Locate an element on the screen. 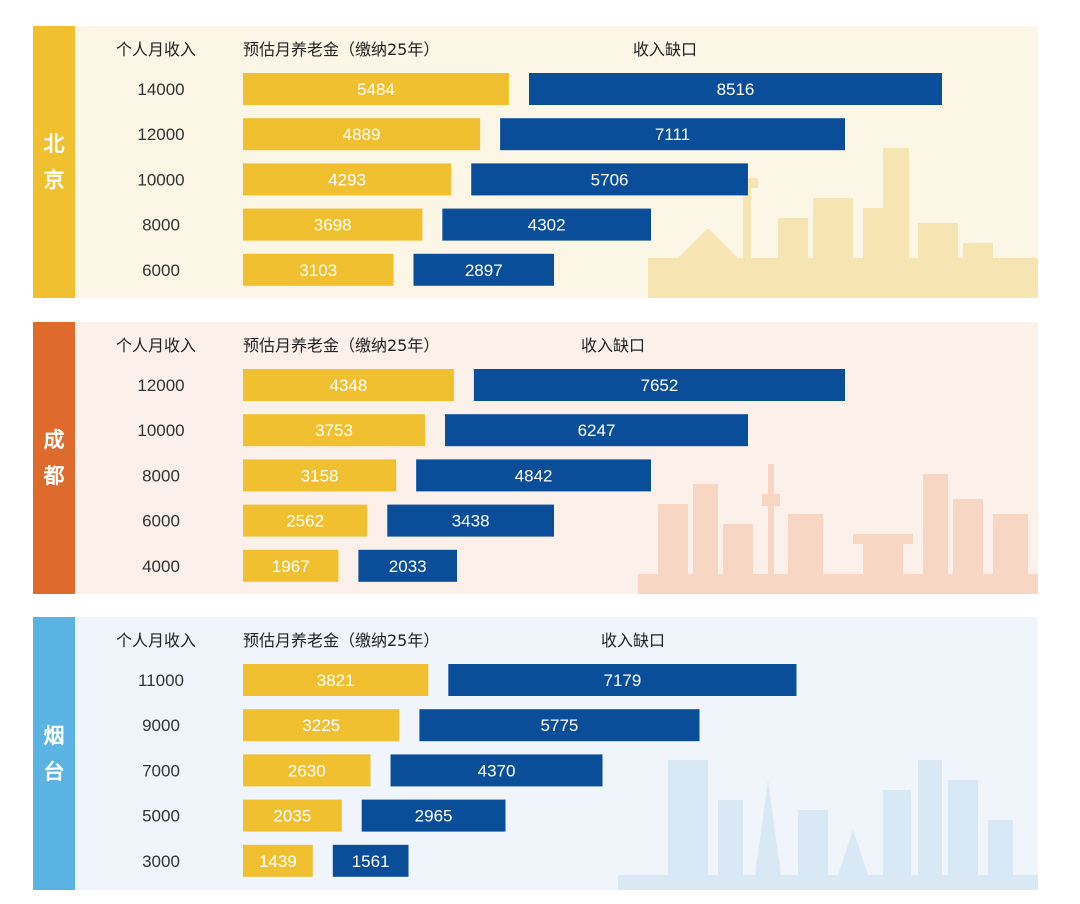  city-name-char: 京 is located at coordinates (54, 180).